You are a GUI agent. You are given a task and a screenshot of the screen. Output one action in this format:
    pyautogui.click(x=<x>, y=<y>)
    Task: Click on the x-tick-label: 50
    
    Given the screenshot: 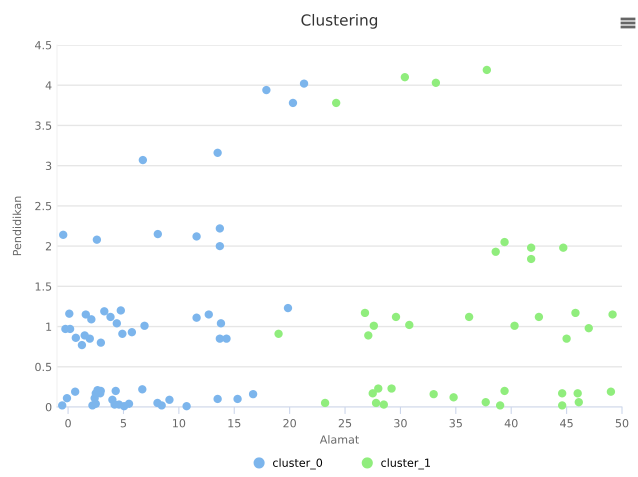 What is the action you would take?
    pyautogui.click(x=622, y=423)
    